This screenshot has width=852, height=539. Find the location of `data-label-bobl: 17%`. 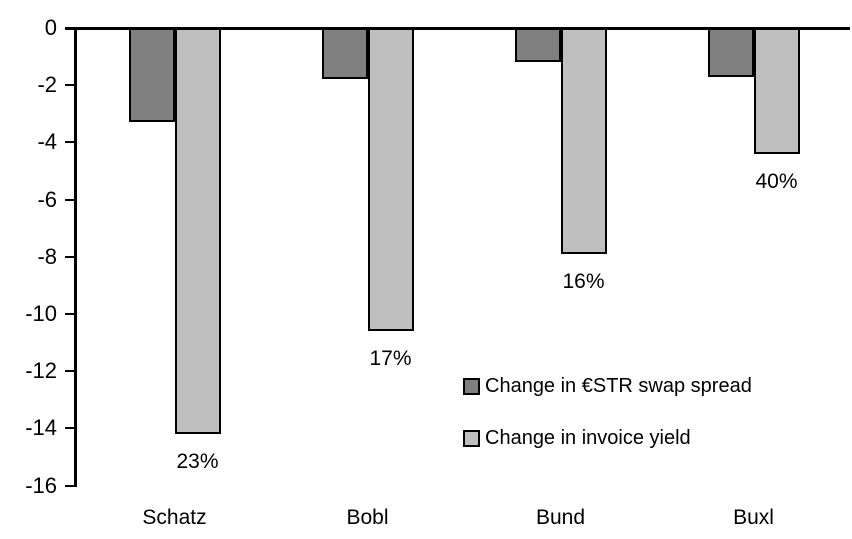

data-label-bobl: 17% is located at coordinates (390, 359).